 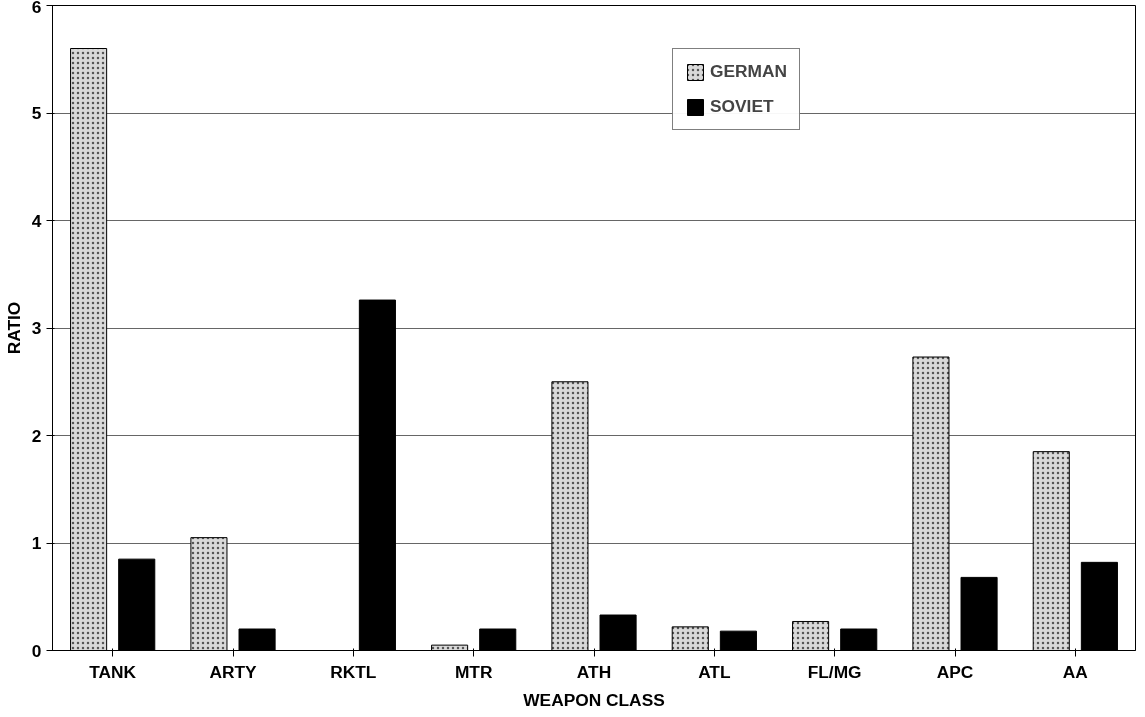 I want to click on y-tick-label: 0, so click(x=36, y=650).